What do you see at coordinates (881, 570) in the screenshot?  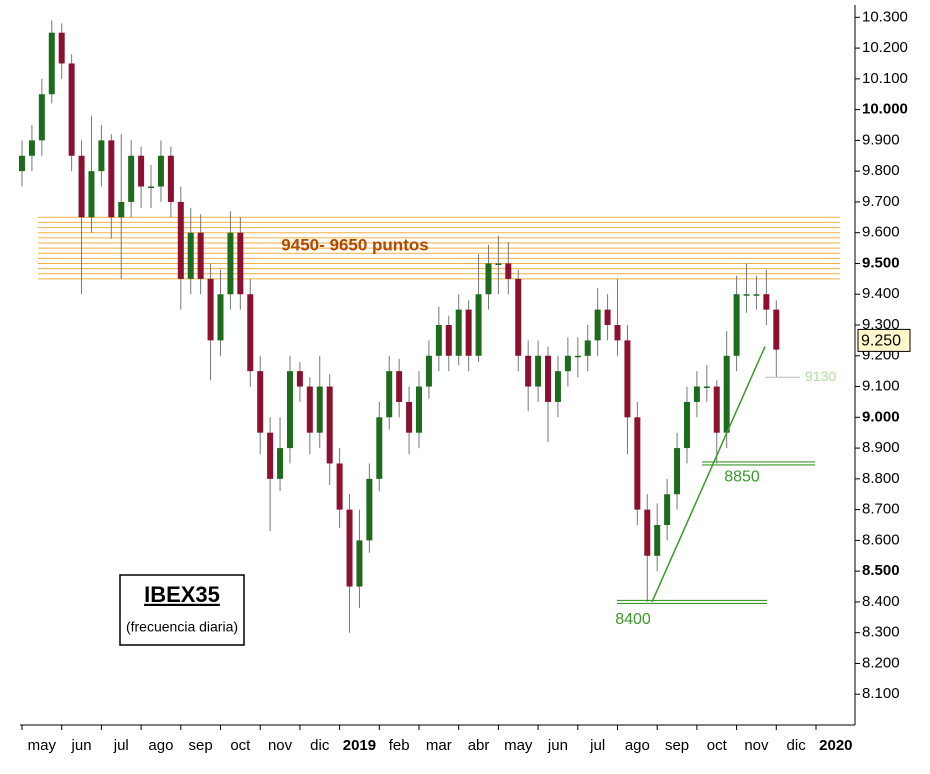 I see `y-tick-label: 8.500` at bounding box center [881, 570].